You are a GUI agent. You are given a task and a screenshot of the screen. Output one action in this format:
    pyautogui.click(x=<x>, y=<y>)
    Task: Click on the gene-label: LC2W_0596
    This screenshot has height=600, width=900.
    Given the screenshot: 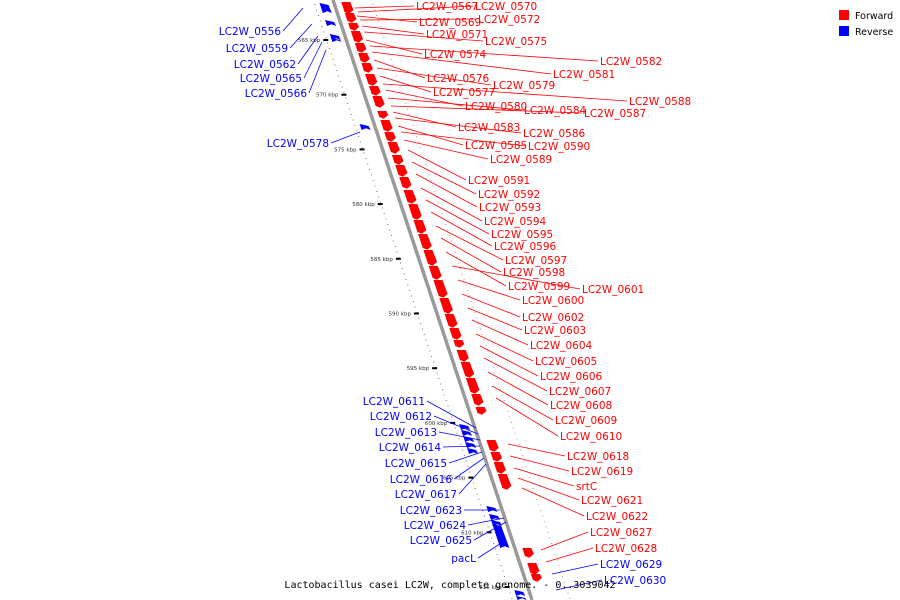 What is the action you would take?
    pyautogui.click(x=525, y=247)
    